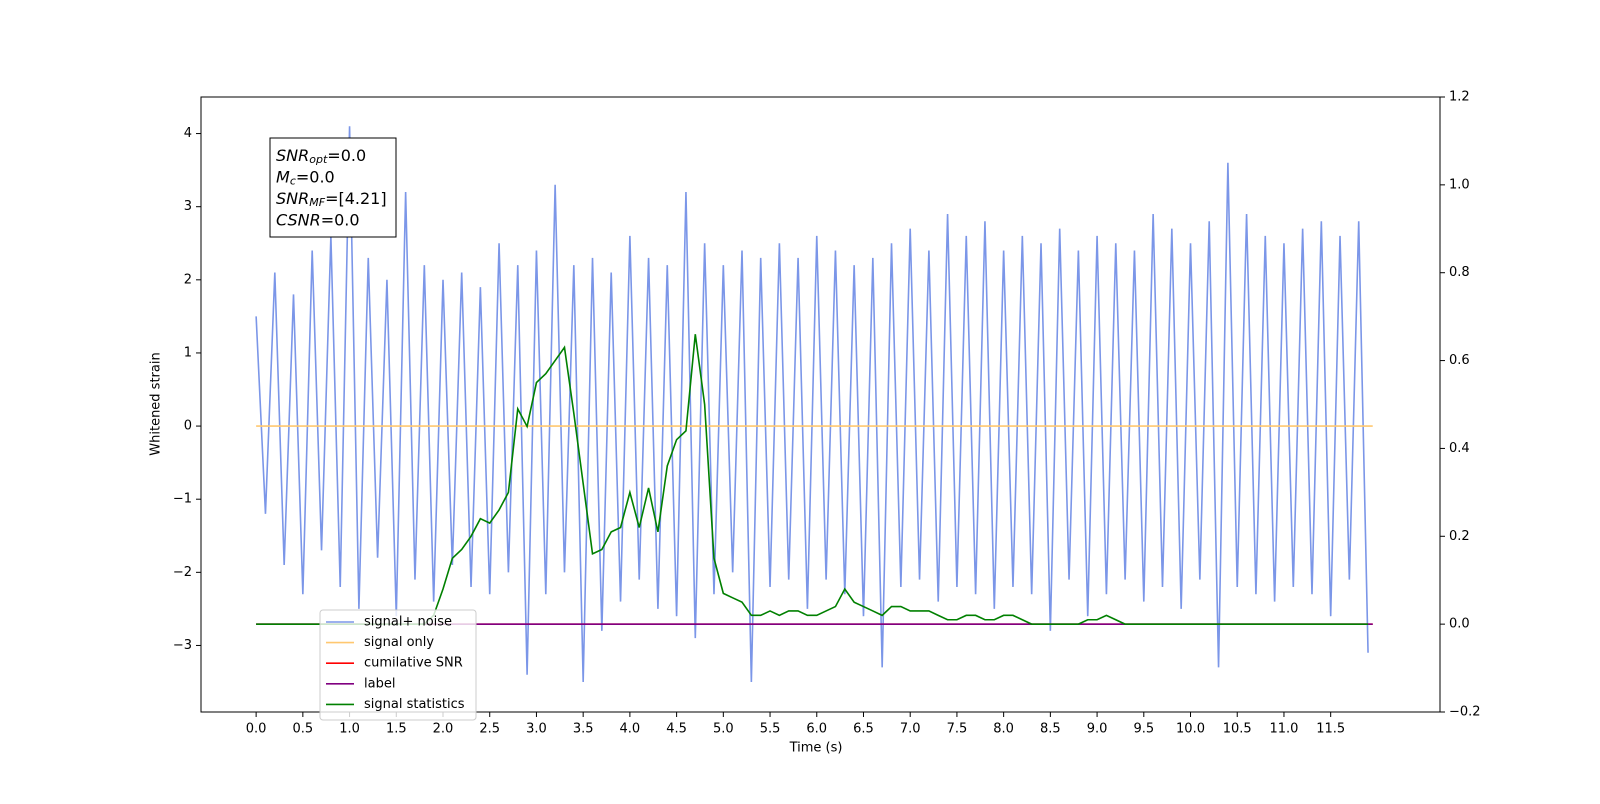  I want to click on annotation-line: SNRopt=0.0, so click(321, 156).